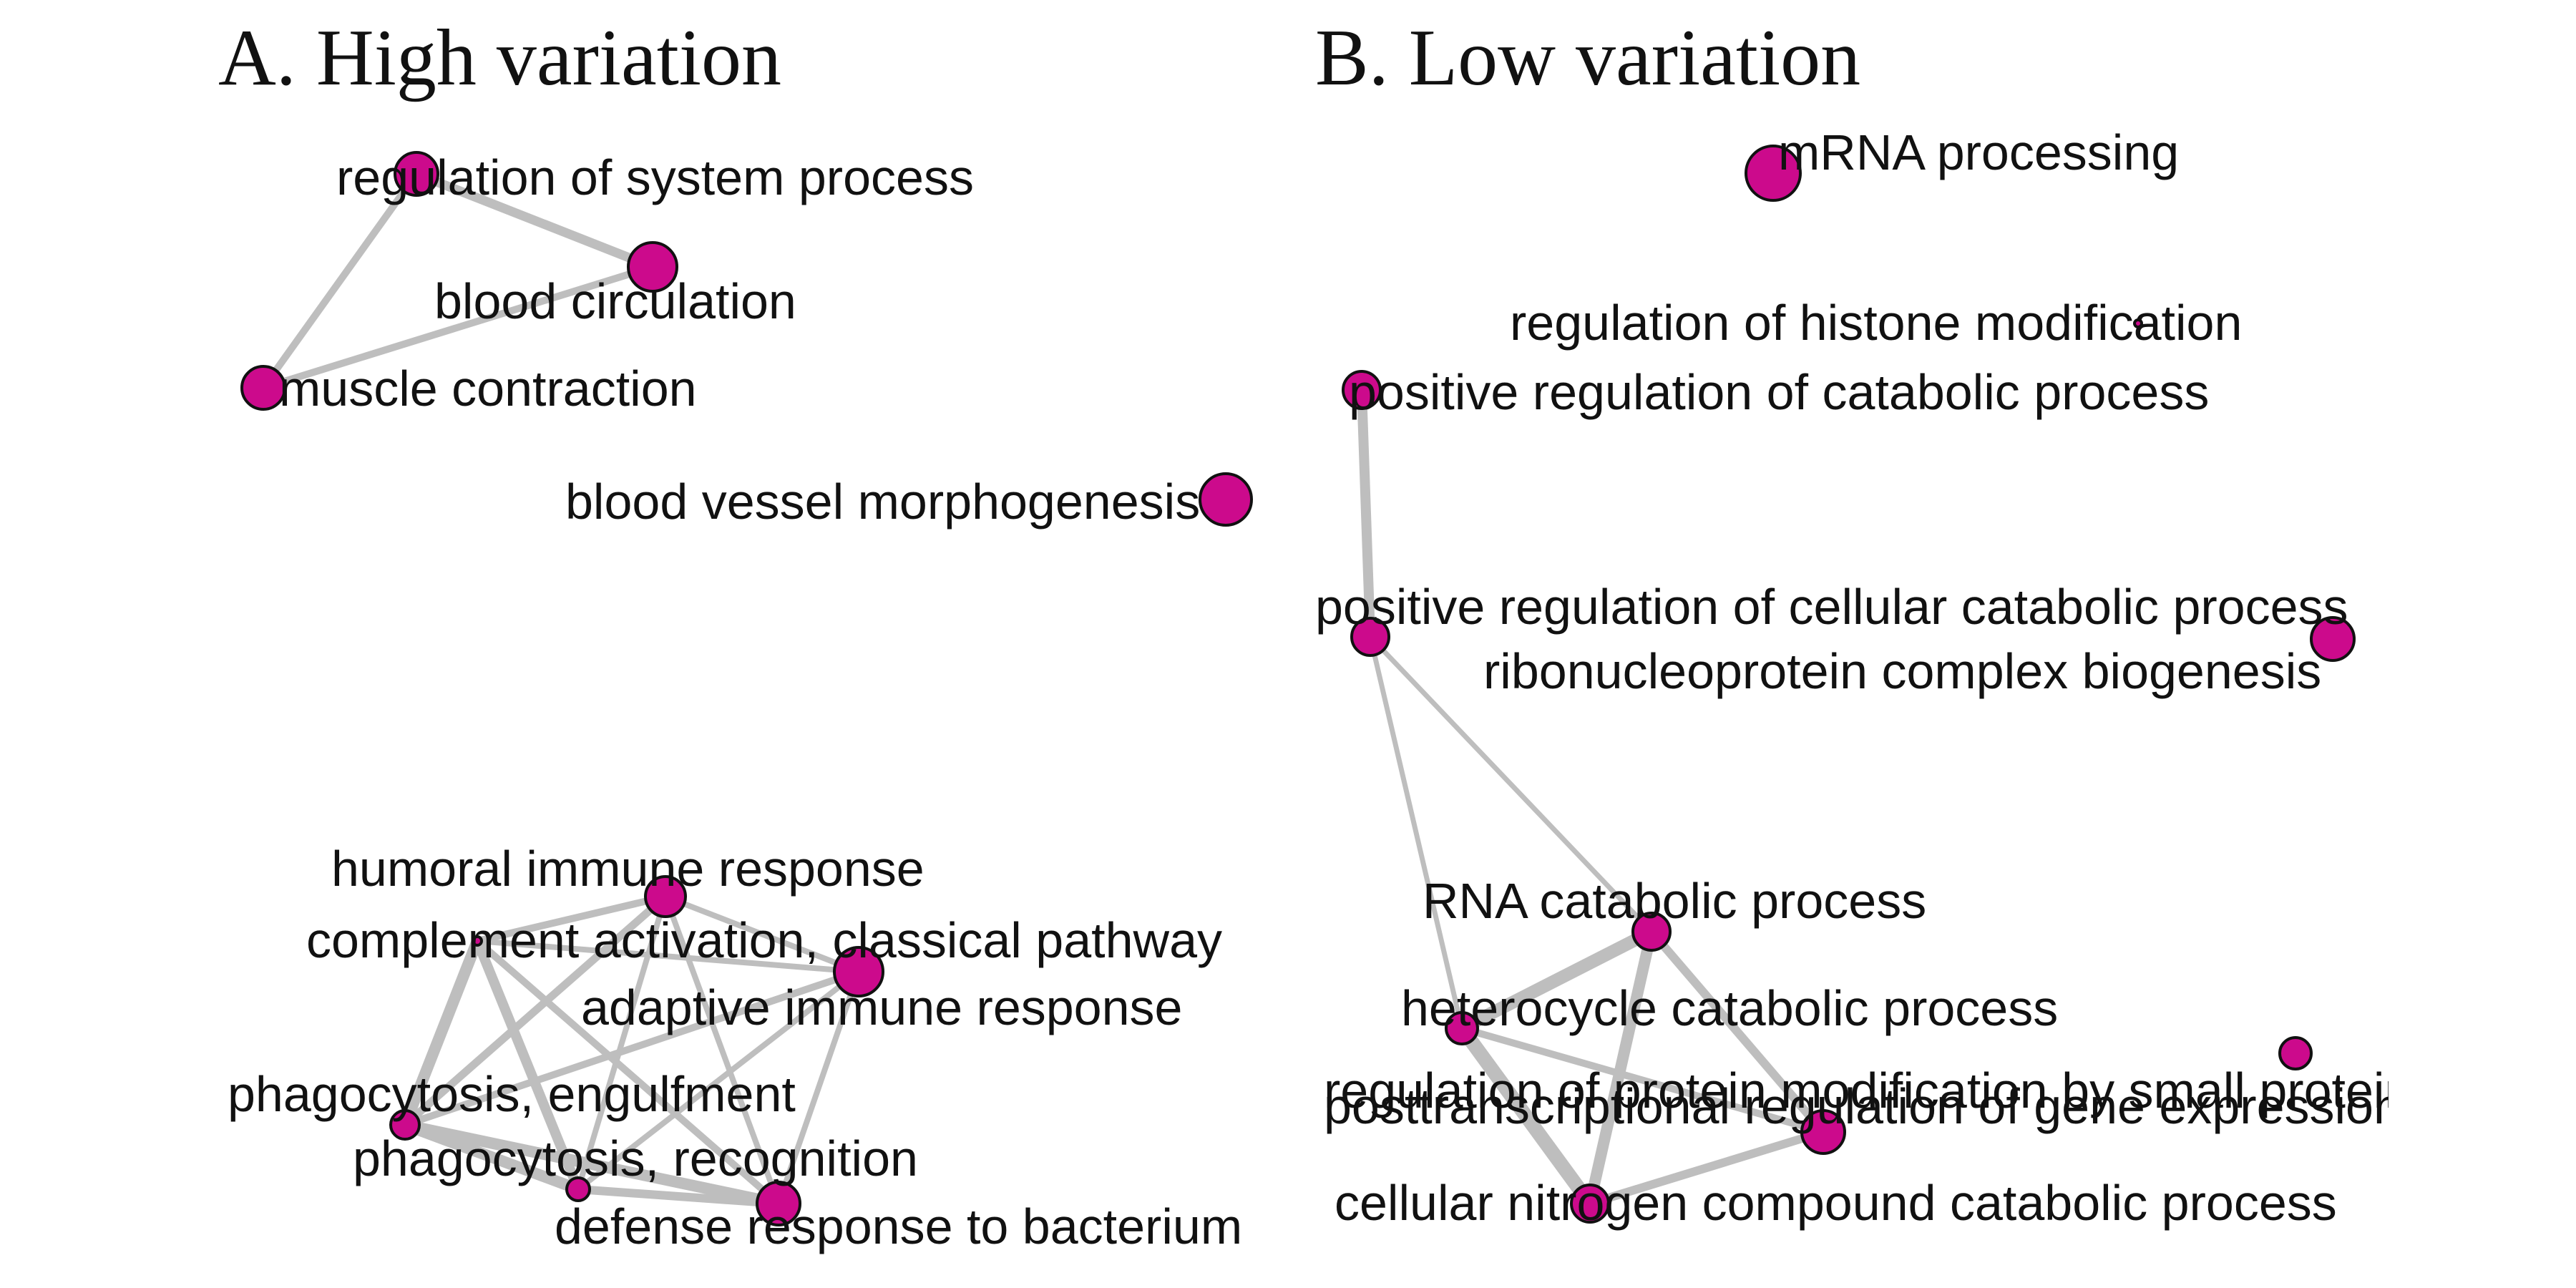 This screenshot has height=1288, width=2576. I want to click on node-label-a2: blood circulation, so click(615, 301).